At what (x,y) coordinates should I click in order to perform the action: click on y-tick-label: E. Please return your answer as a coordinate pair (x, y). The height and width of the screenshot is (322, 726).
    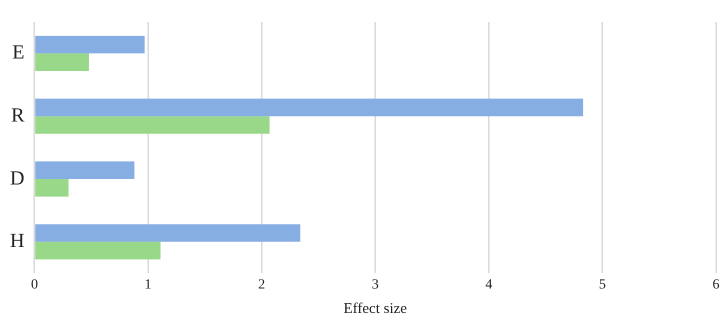
    Looking at the image, I should click on (18, 53).